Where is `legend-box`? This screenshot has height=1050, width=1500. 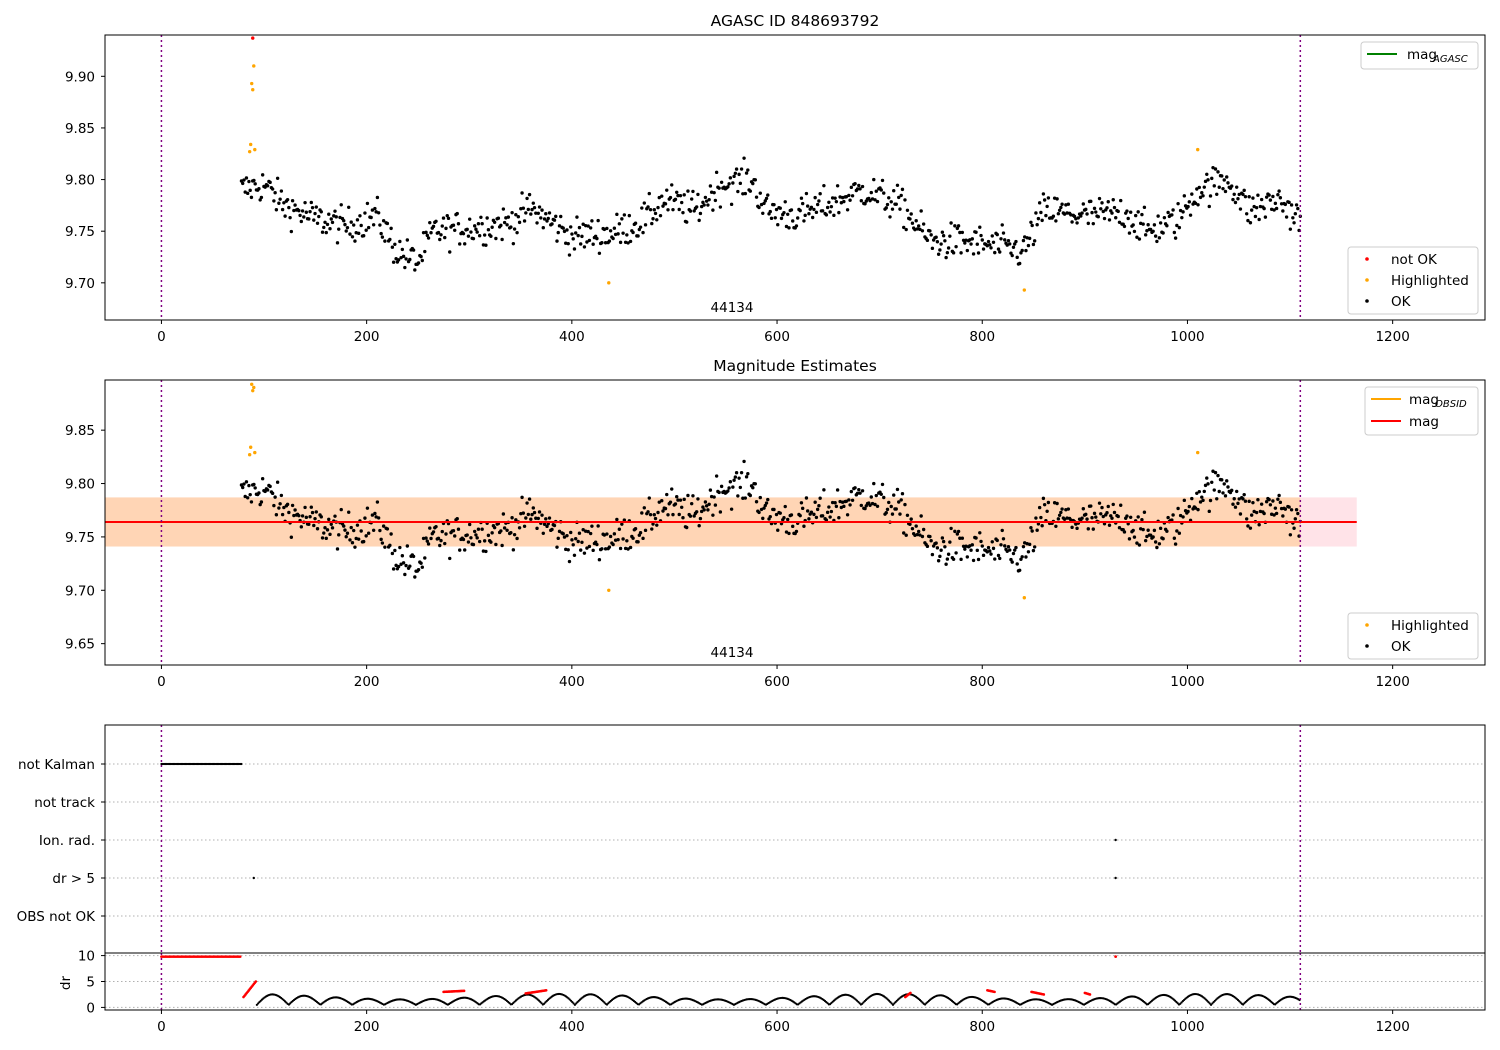
legend-box is located at coordinates (1419, 55).